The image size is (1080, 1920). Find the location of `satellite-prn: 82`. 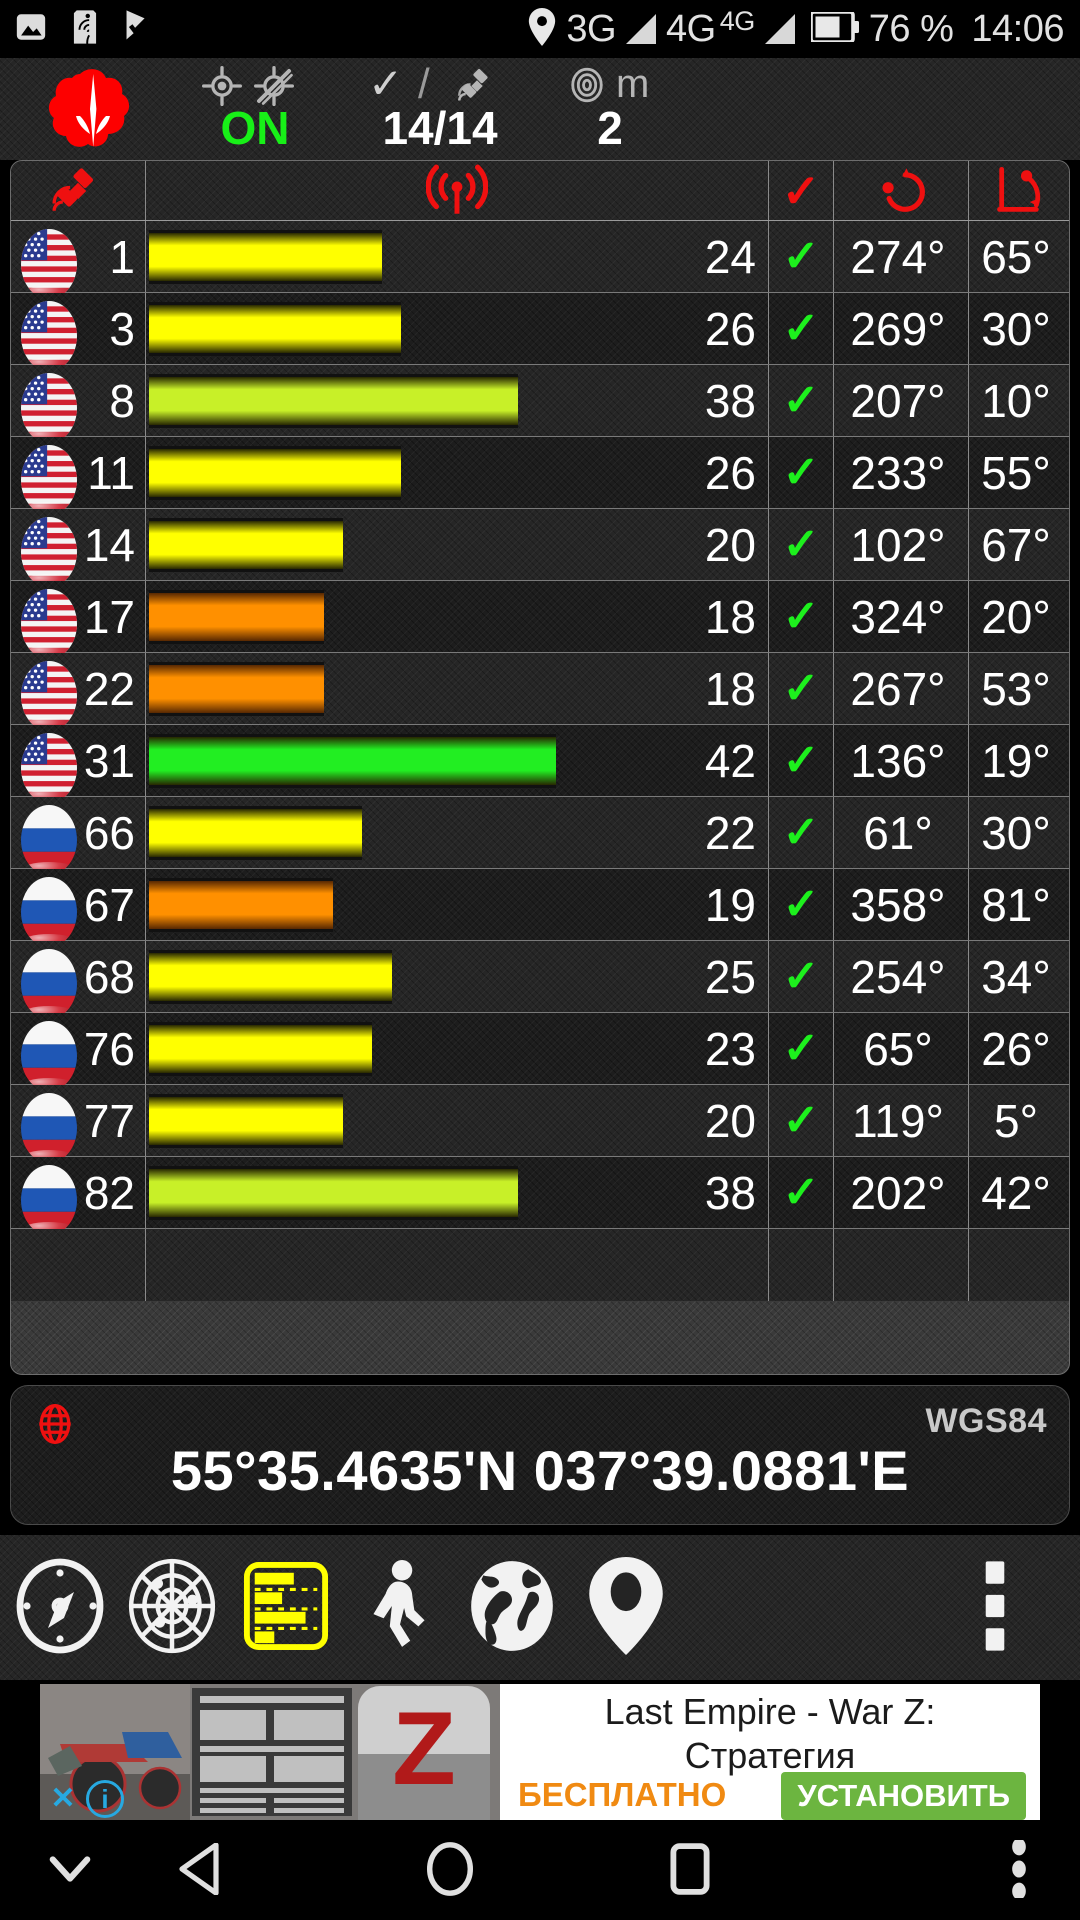

satellite-prn: 82 is located at coordinates (109, 1193).